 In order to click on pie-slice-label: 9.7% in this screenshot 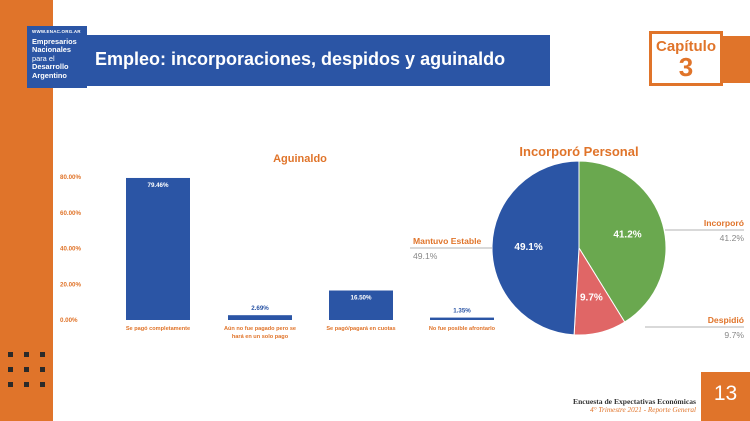, I will do `click(591, 297)`.